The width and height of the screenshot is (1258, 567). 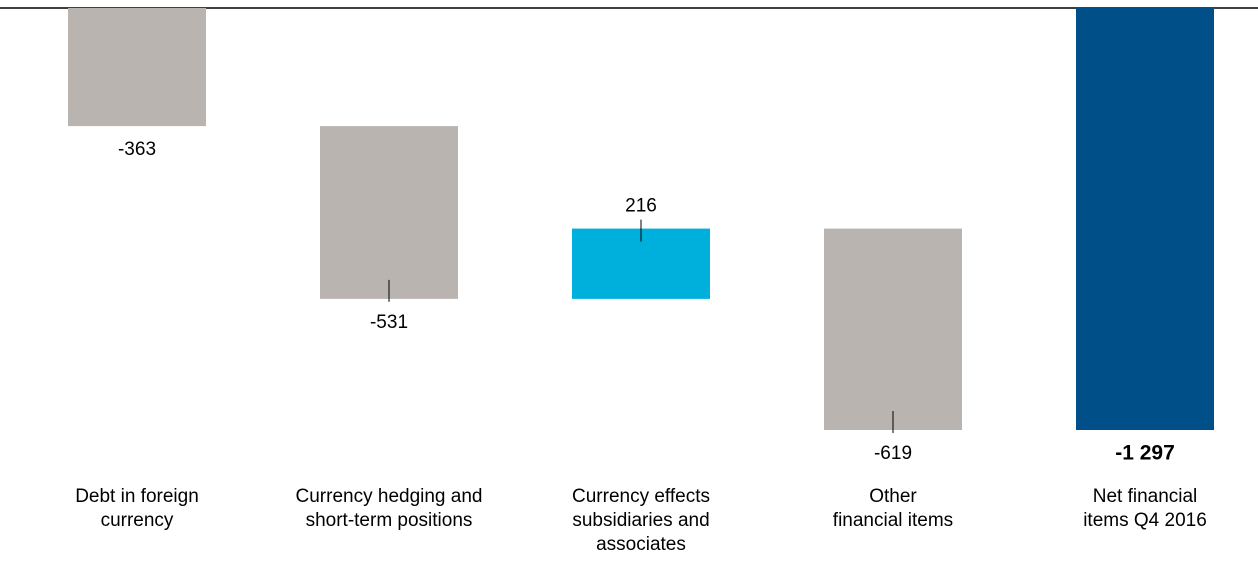 I want to click on value-label: 216, so click(x=641, y=206).